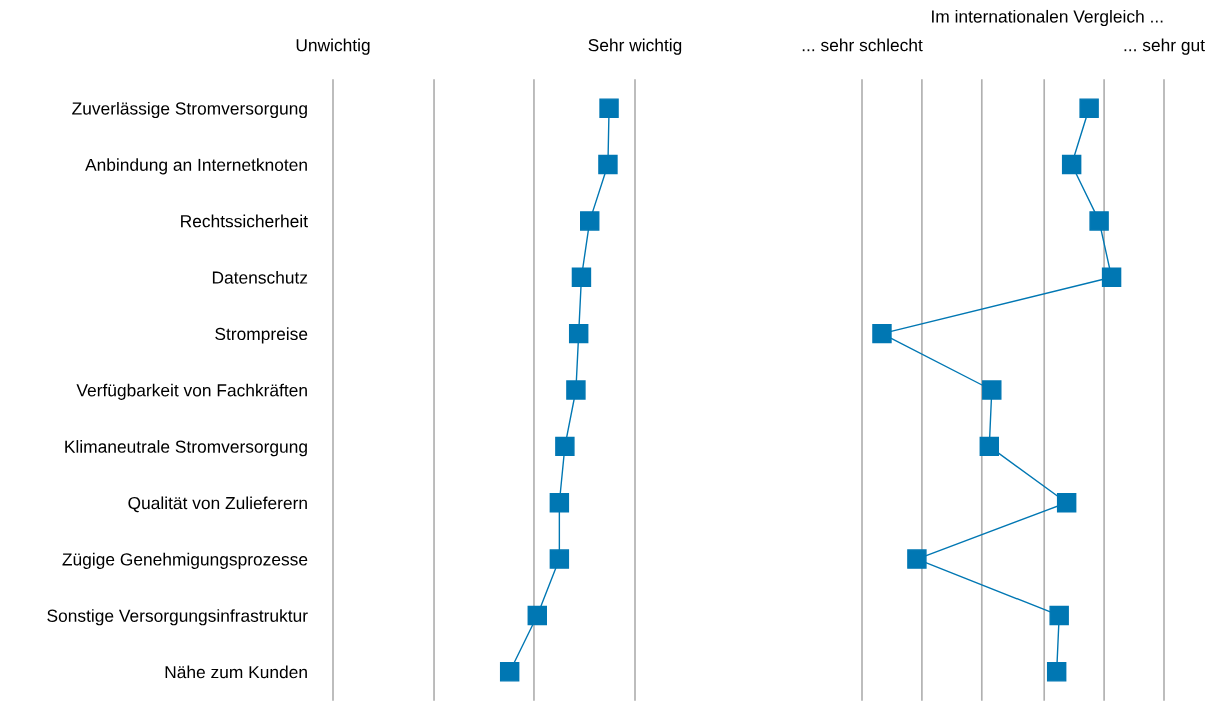 This screenshot has height=702, width=1209. Describe the element at coordinates (217, 504) in the screenshot. I see `y-tick-label: Qualität von Zulieferern` at that location.